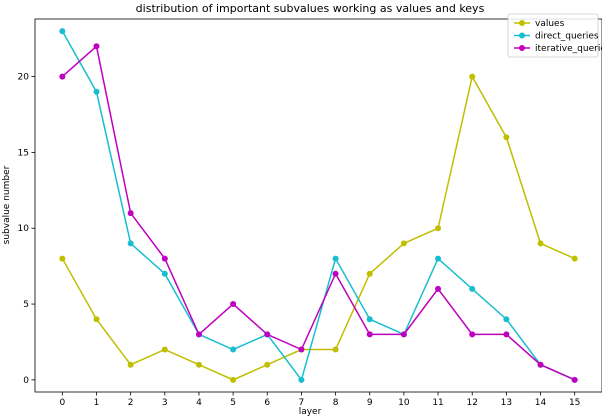  Describe the element at coordinates (302, 403) in the screenshot. I see `x-tick-label: 7` at that location.